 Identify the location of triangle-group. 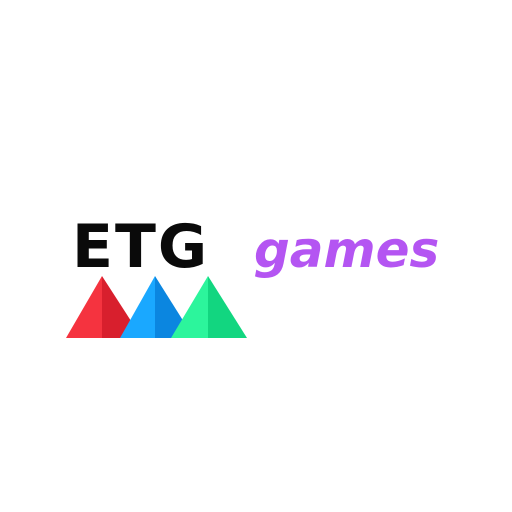
(156, 307).